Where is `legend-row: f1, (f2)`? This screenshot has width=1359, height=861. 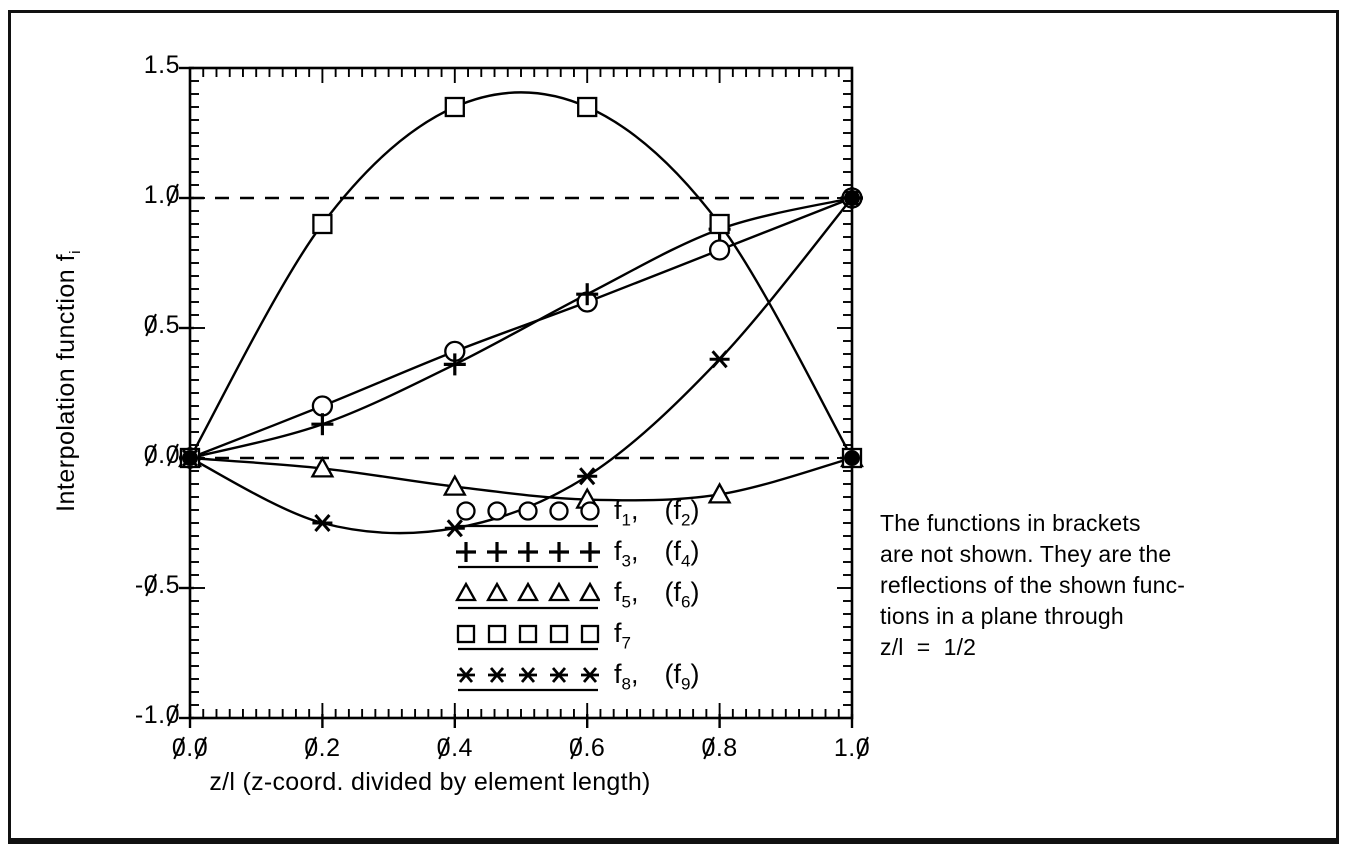
legend-row: f1, (f2) is located at coordinates (574, 512).